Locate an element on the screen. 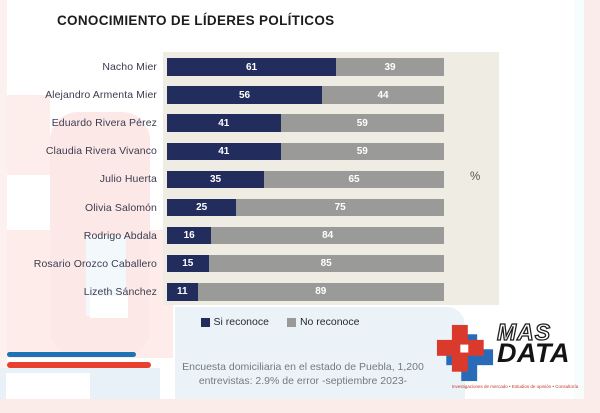 This screenshot has height=413, width=600. deco-bottom-edge-strip is located at coordinates (300, 406).